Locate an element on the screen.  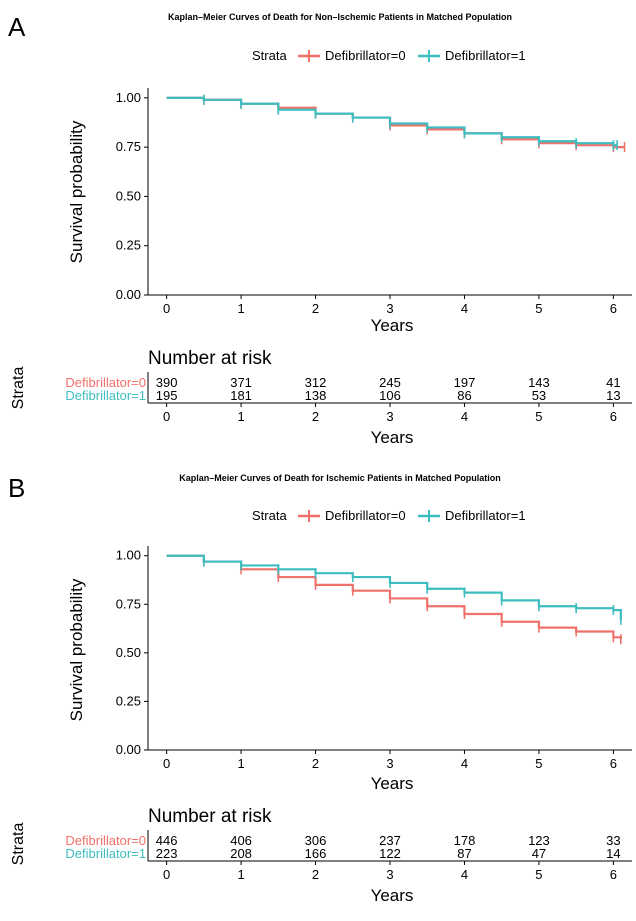
risk-value: 138 is located at coordinates (316, 395).